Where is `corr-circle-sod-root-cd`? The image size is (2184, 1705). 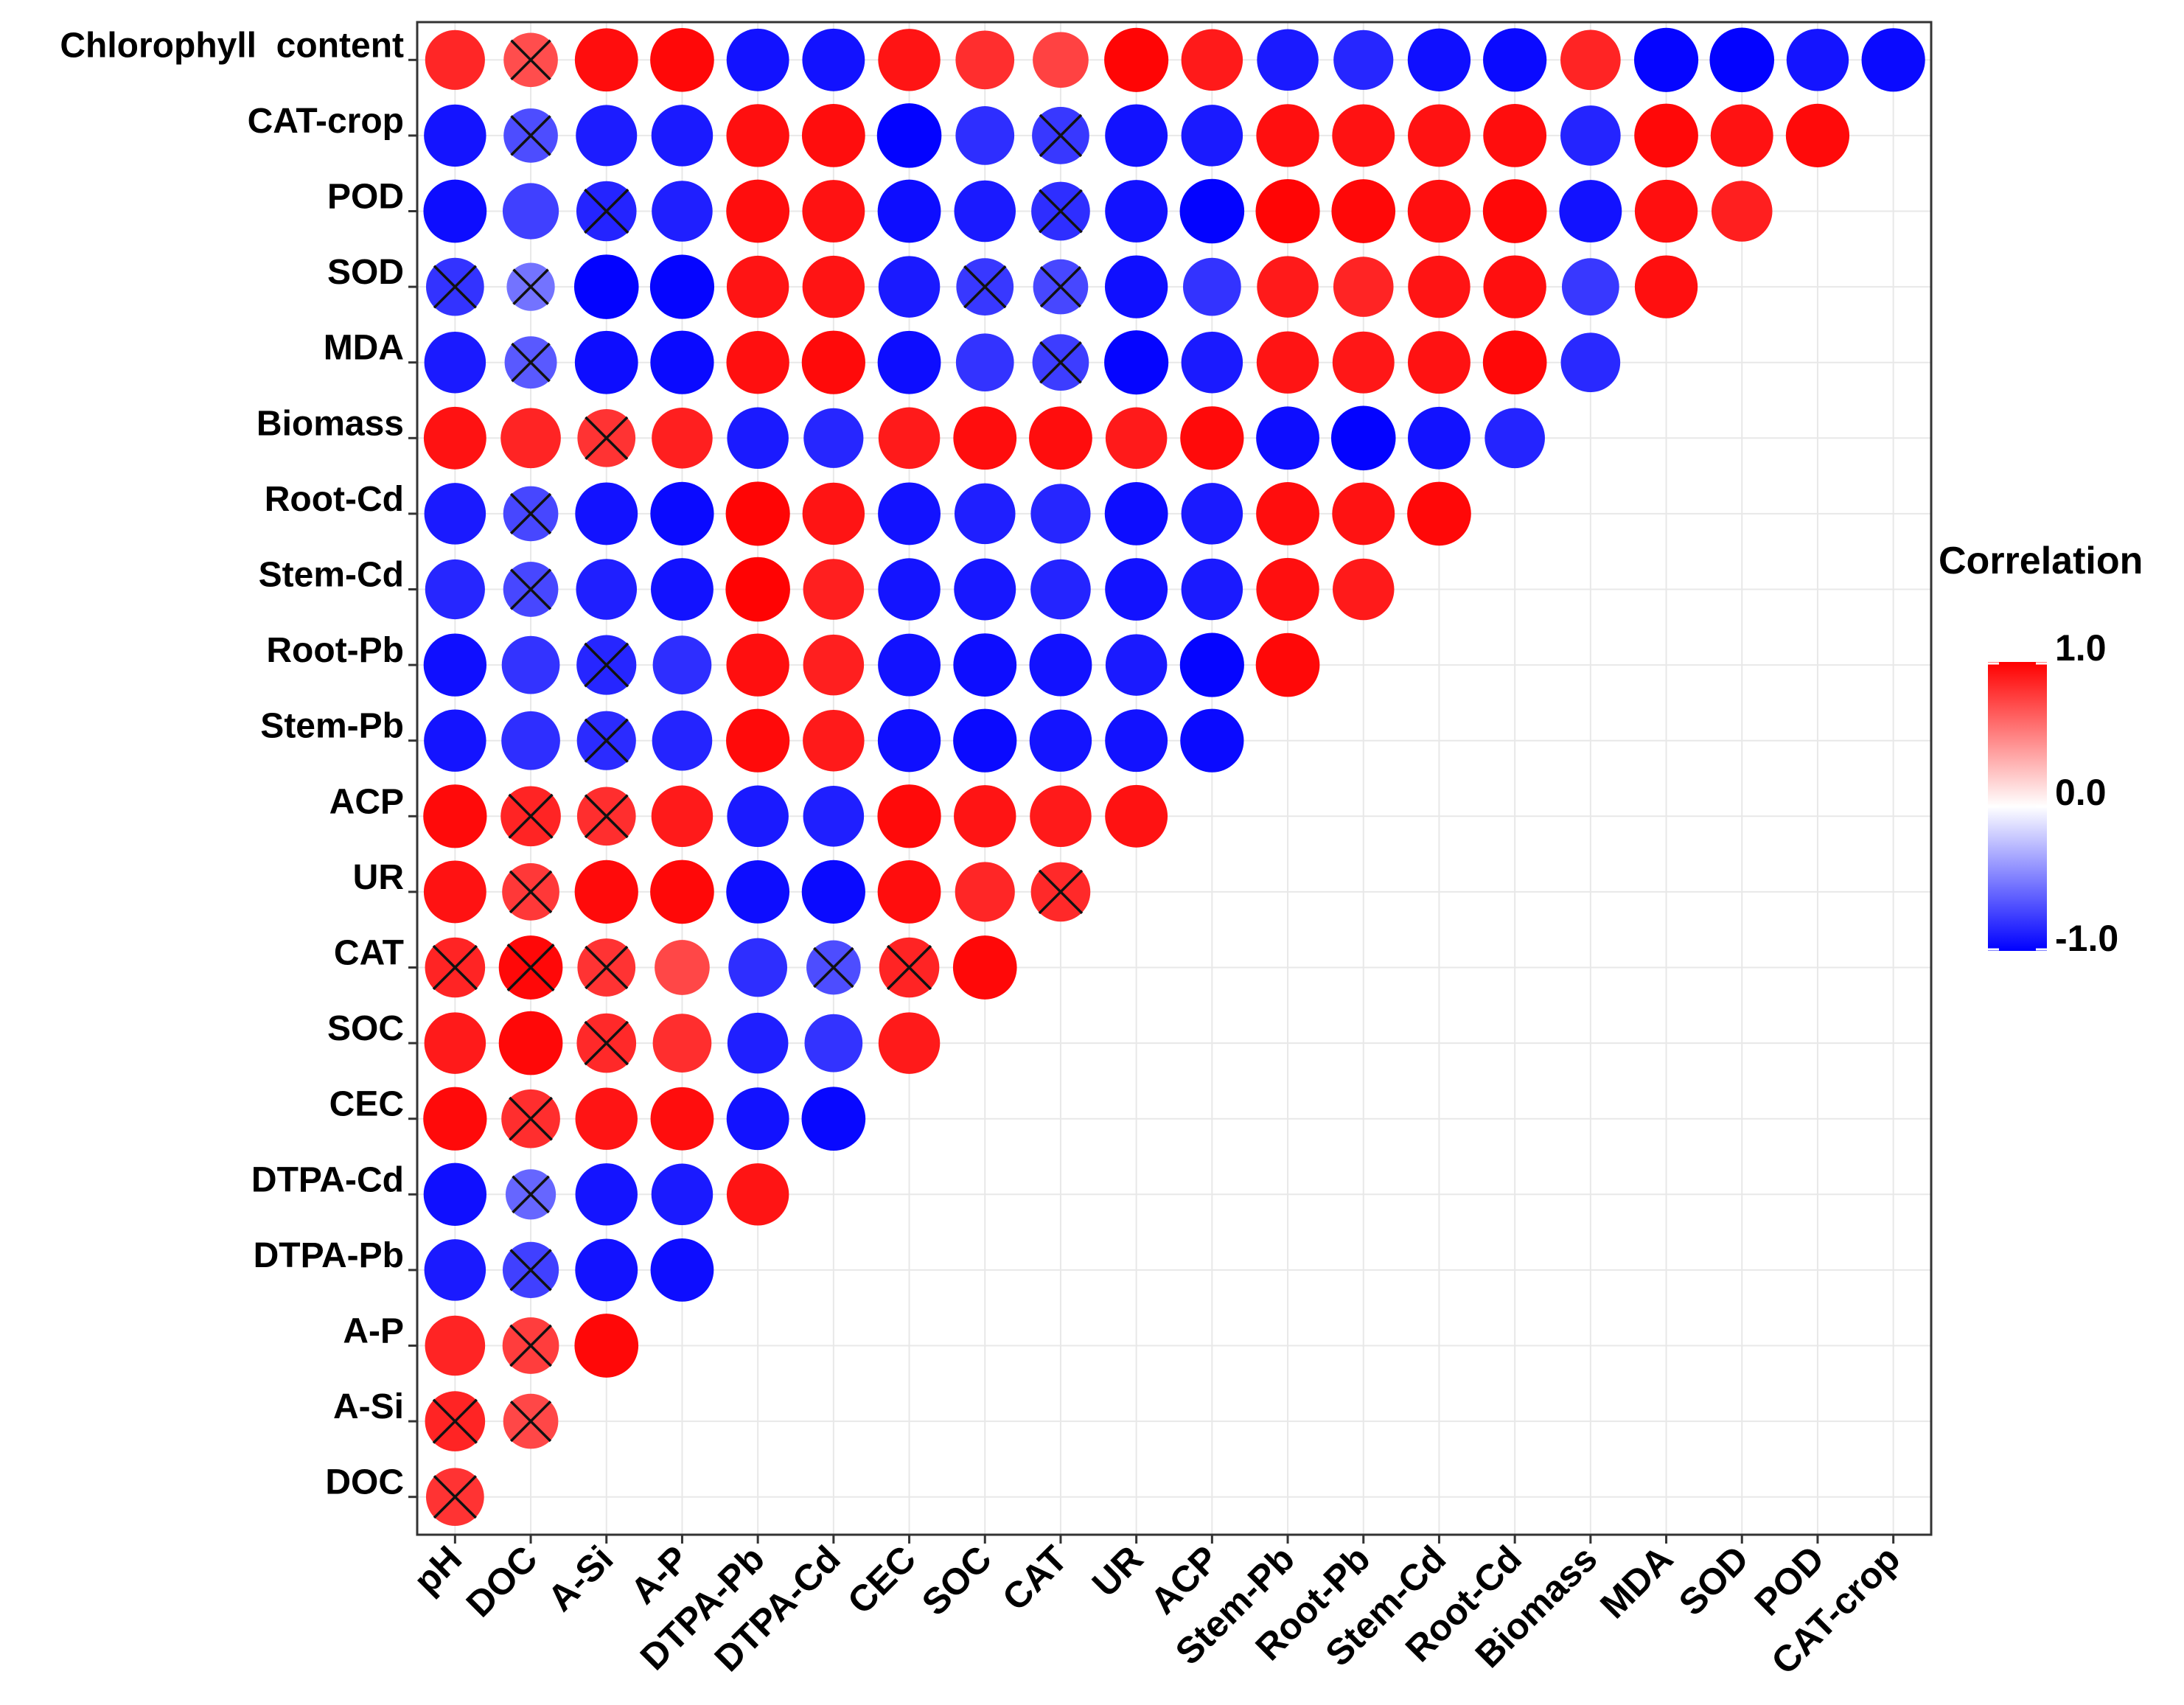
corr-circle-sod-root-cd is located at coordinates (1515, 287).